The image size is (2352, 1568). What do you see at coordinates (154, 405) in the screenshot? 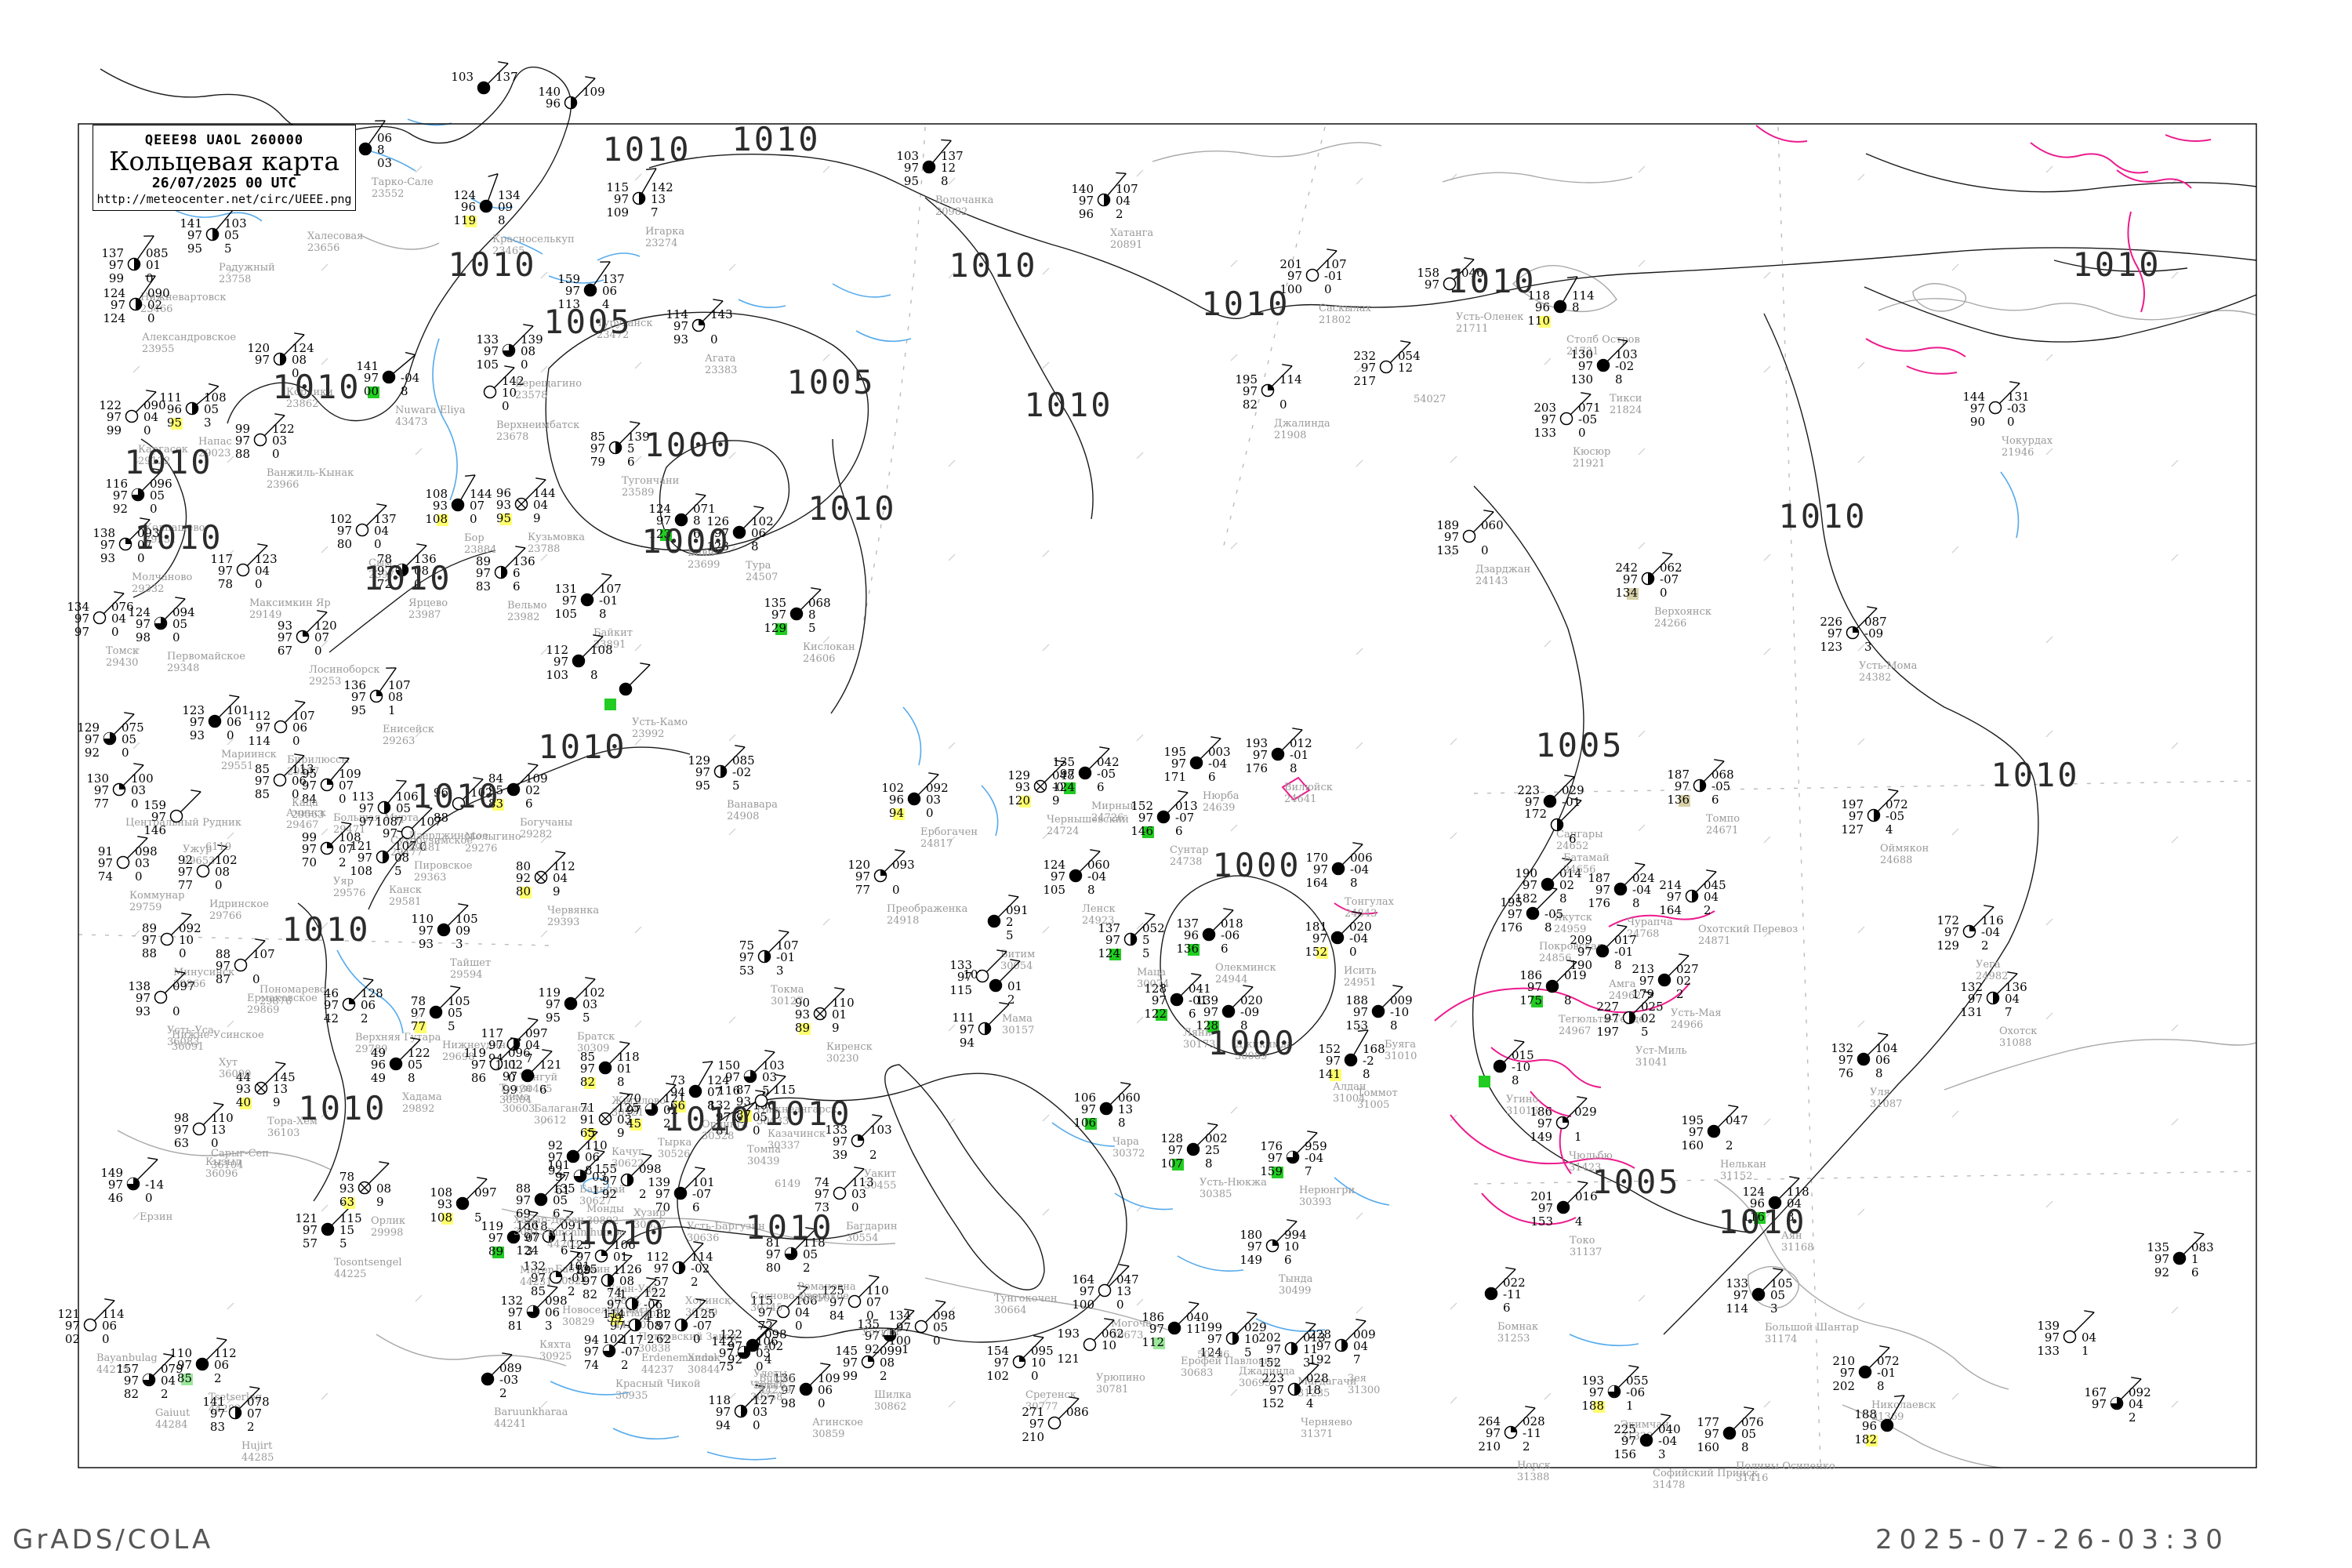
I see `station-pressure: 090` at bounding box center [154, 405].